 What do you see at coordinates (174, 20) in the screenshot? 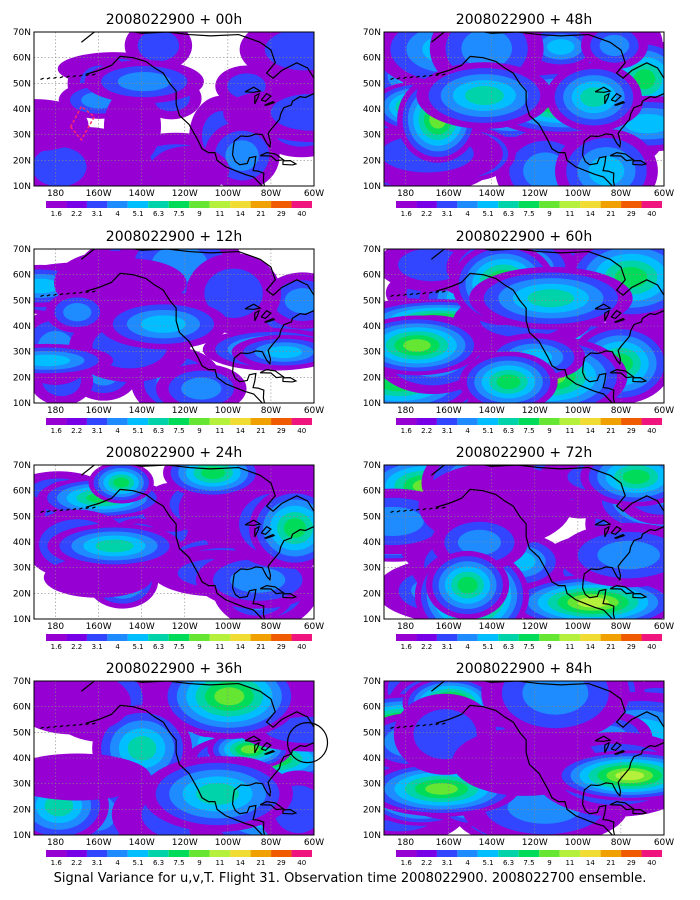
I see `panel-title: 2008022900 + 00h` at bounding box center [174, 20].